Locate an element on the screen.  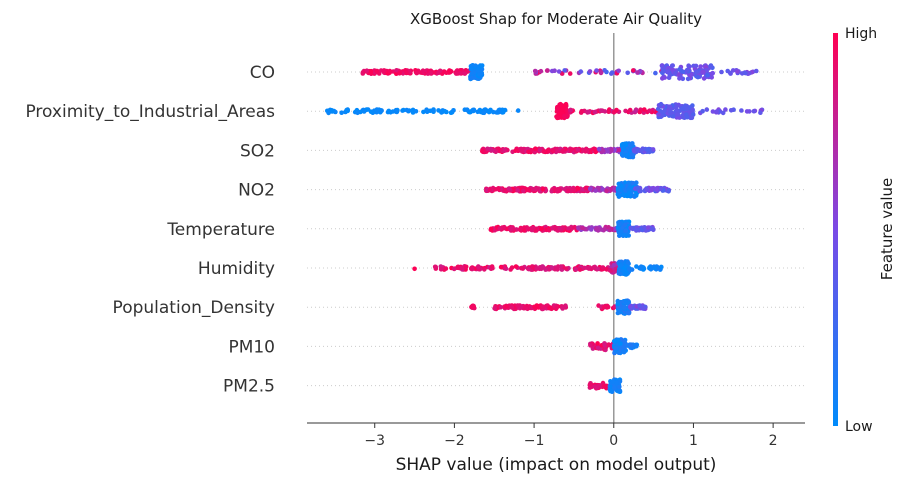
feature-label: PM10 is located at coordinates (251, 347).